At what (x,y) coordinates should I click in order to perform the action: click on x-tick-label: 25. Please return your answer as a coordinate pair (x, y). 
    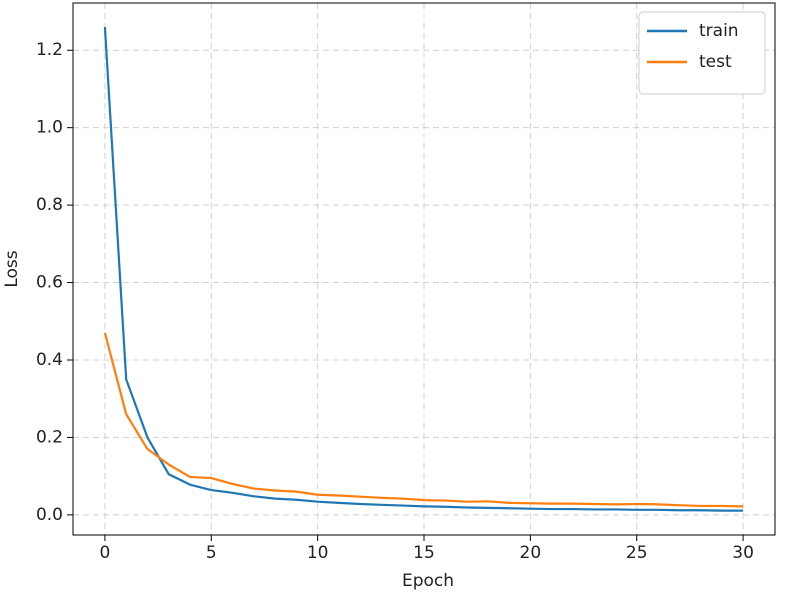
    Looking at the image, I should click on (637, 553).